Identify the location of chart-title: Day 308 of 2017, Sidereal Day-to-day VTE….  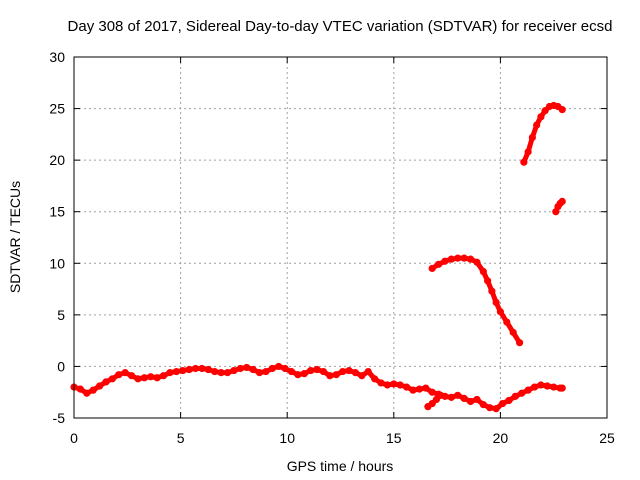
(340, 26).